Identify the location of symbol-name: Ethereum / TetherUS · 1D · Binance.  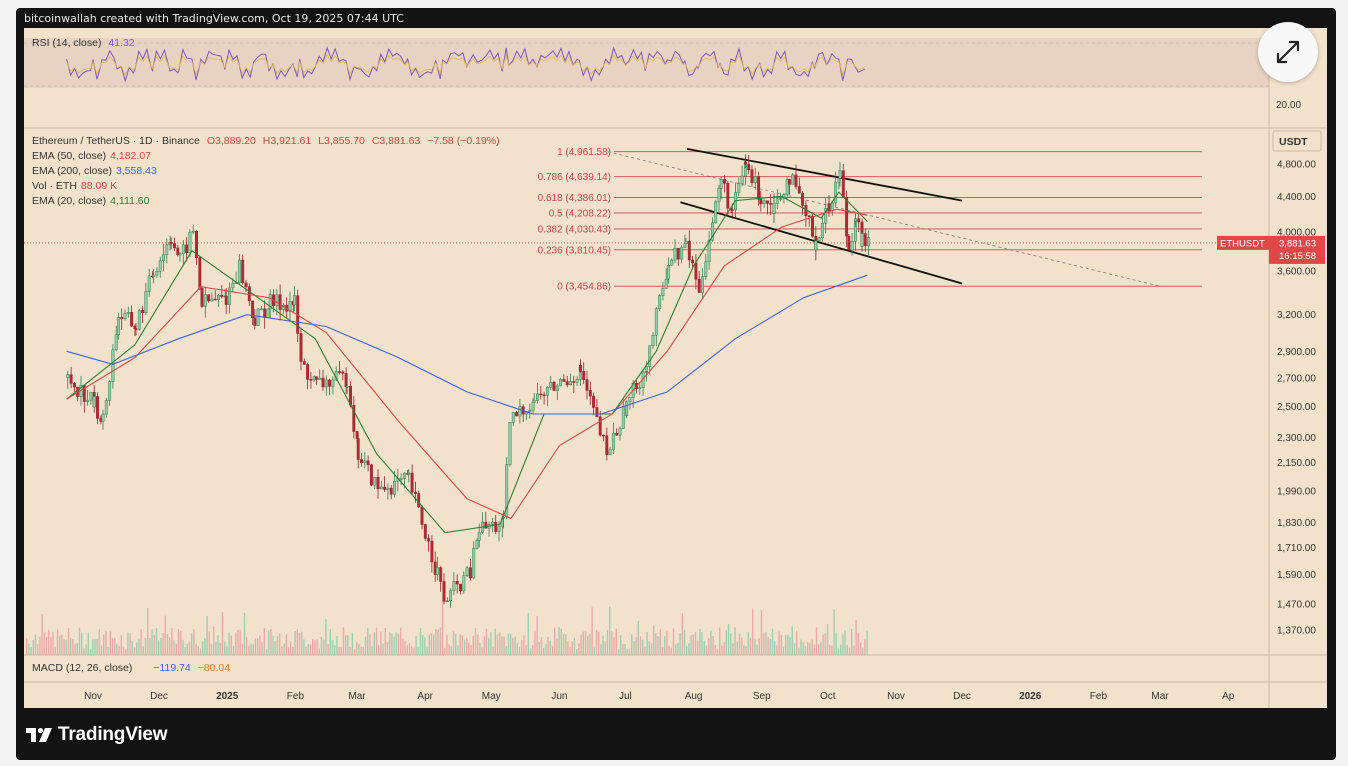
(116, 141).